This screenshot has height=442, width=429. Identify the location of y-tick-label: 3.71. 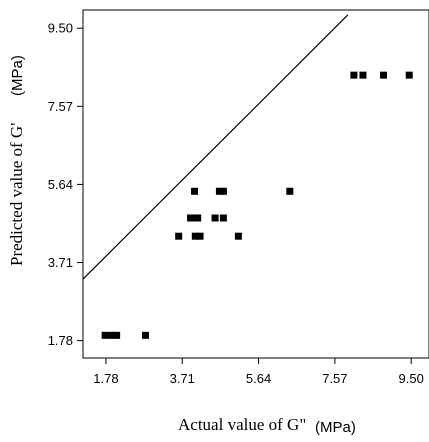
(60, 262).